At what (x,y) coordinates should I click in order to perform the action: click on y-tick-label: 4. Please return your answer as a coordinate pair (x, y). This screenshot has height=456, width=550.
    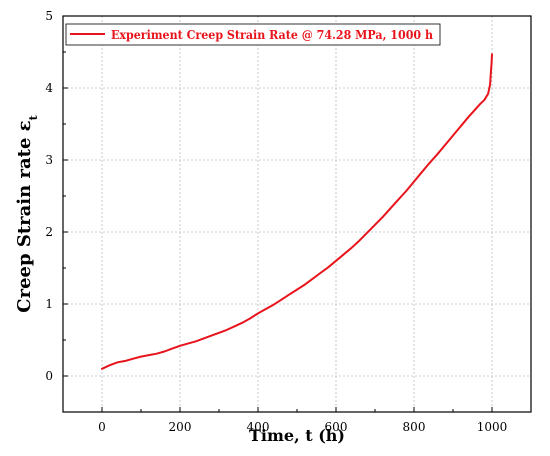
    Looking at the image, I should click on (49, 88).